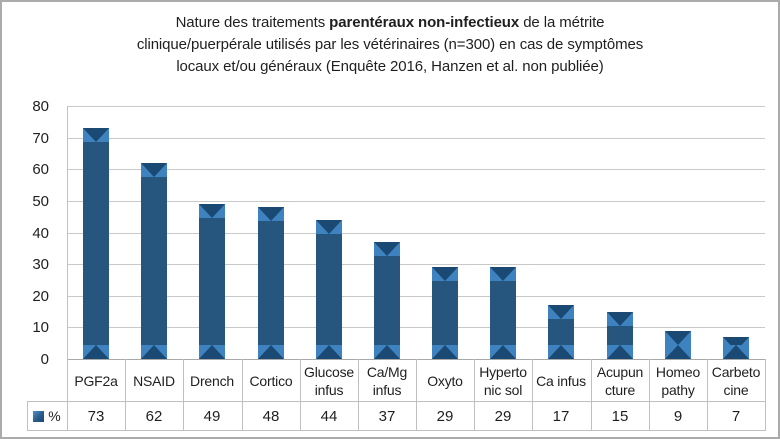 The image size is (780, 439). What do you see at coordinates (40, 264) in the screenshot?
I see `y-axis-tick-label: 30` at bounding box center [40, 264].